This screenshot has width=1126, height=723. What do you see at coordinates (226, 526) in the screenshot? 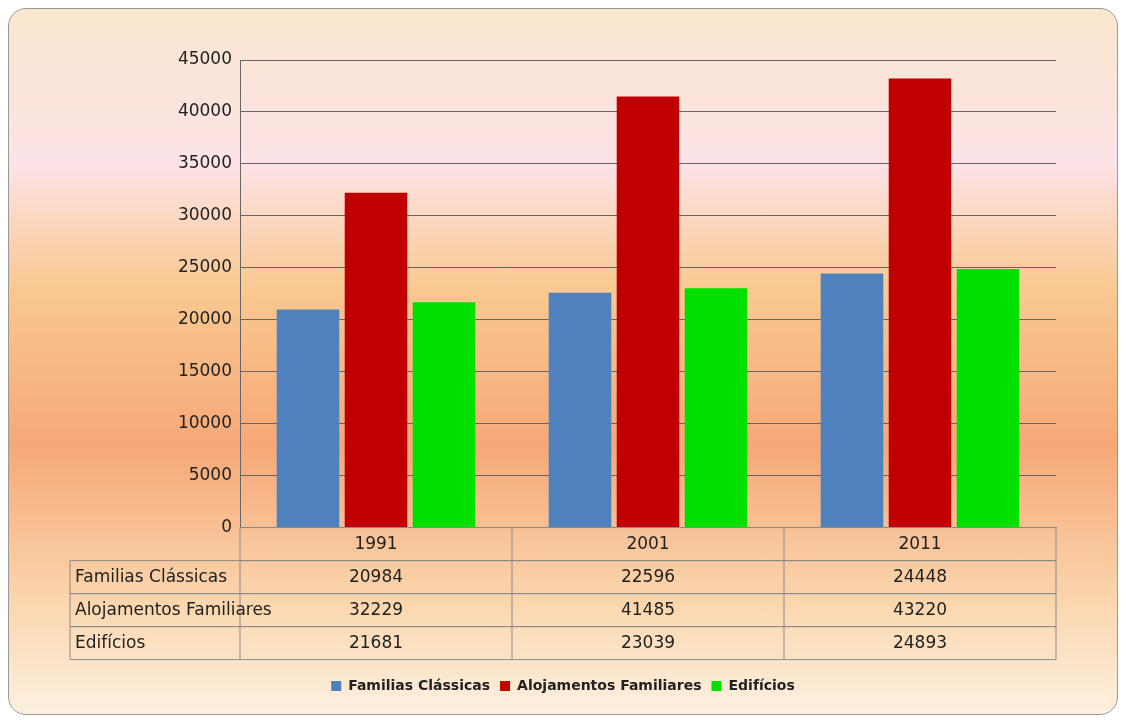
I see `y-tick-label: 0` at bounding box center [226, 526].